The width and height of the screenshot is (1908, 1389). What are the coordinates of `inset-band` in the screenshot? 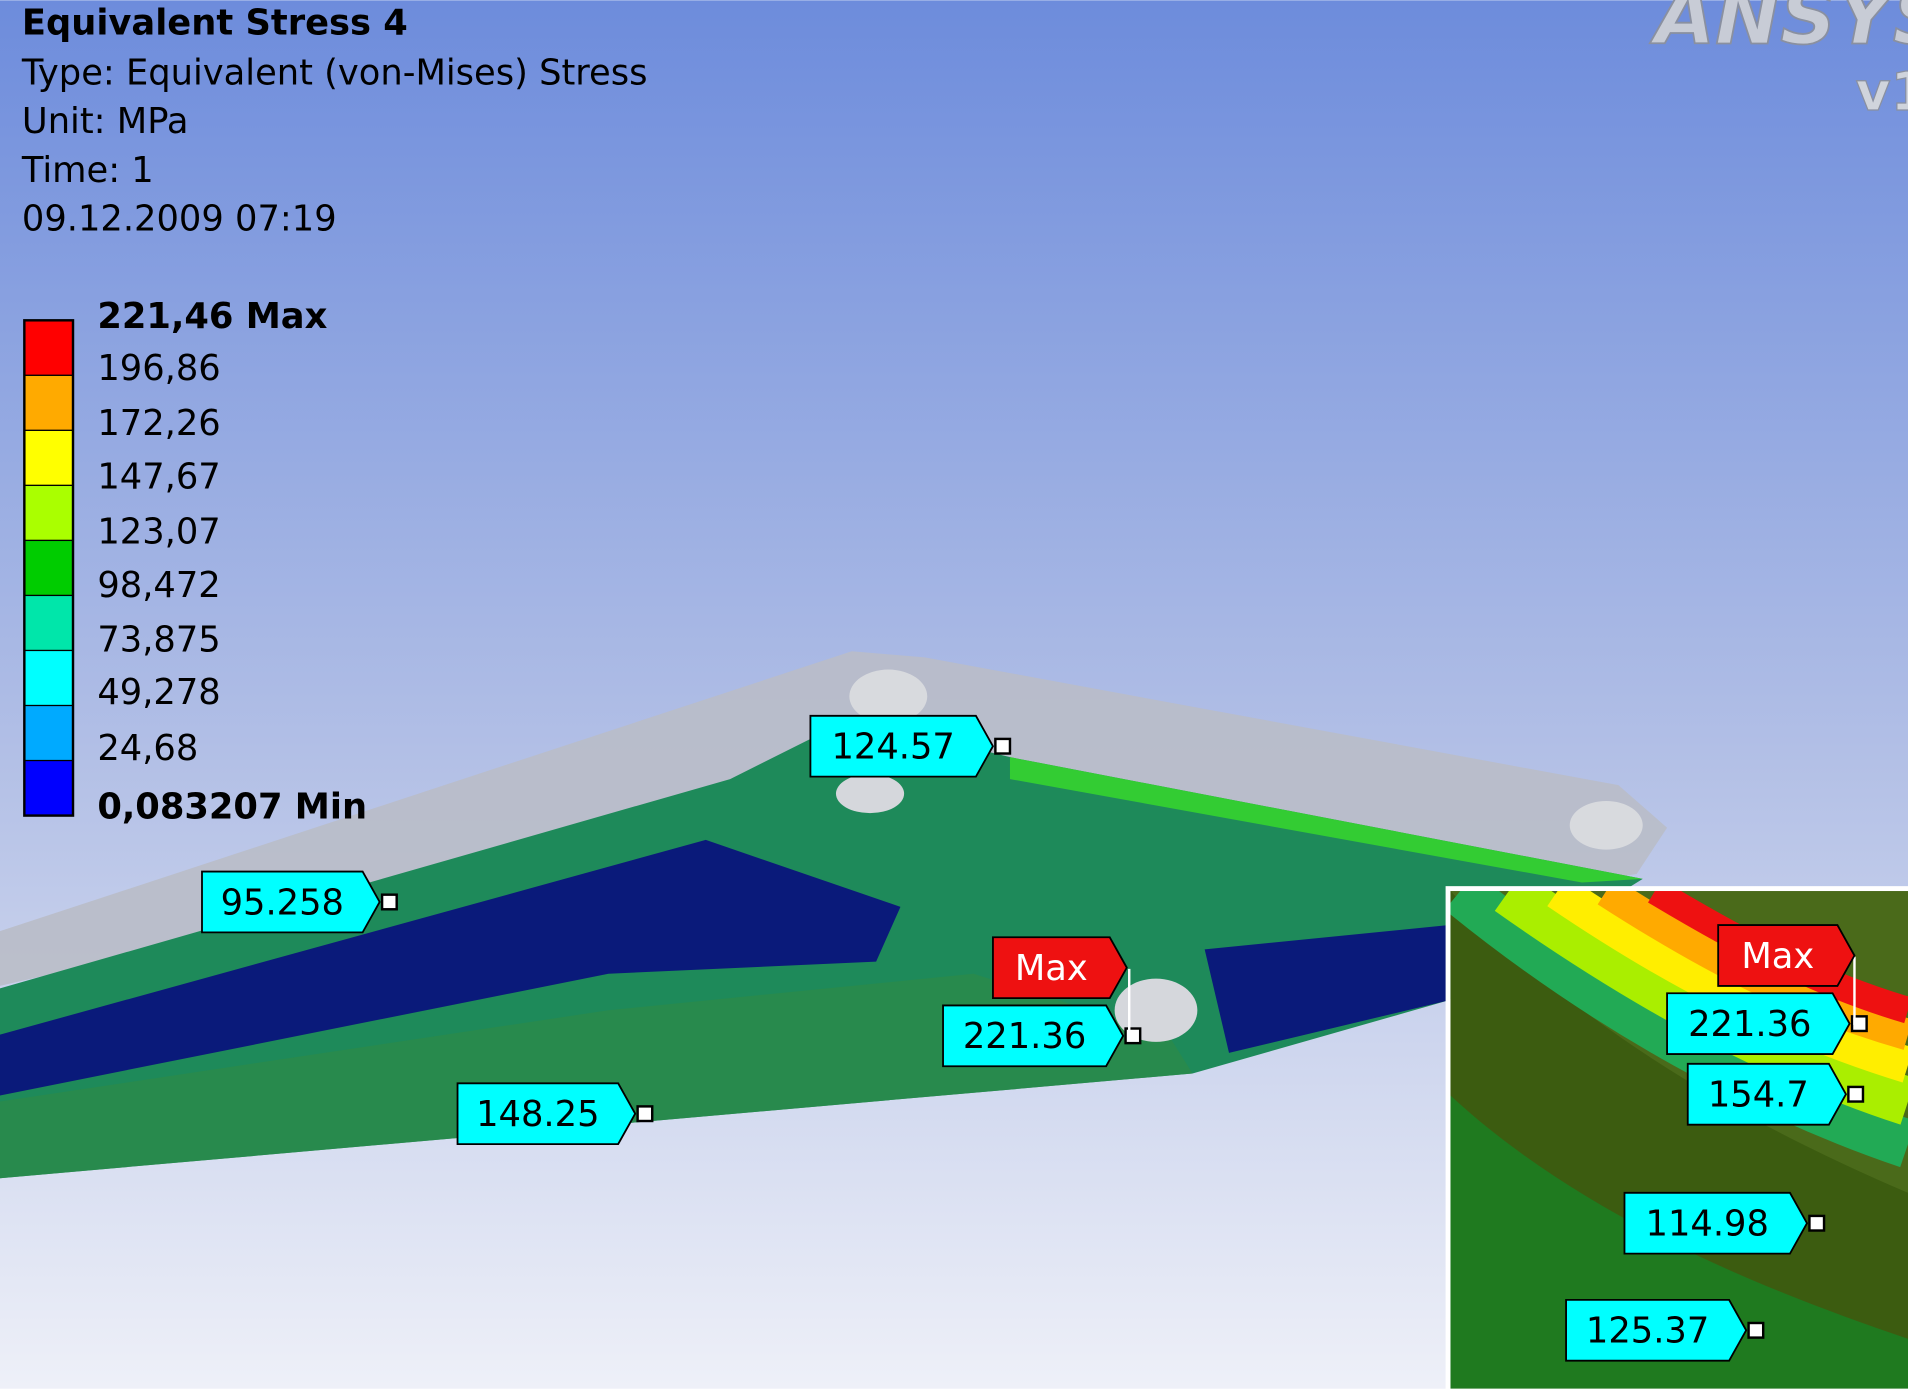 It's located at (1679, 1242).